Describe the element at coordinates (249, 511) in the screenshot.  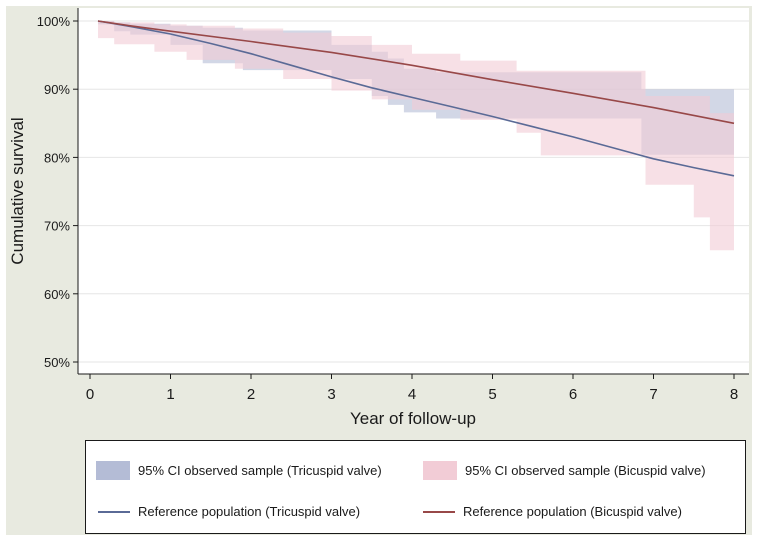
I see `legend-label-tricuspid-reference: Reference population (Tricuspid valve)` at that location.